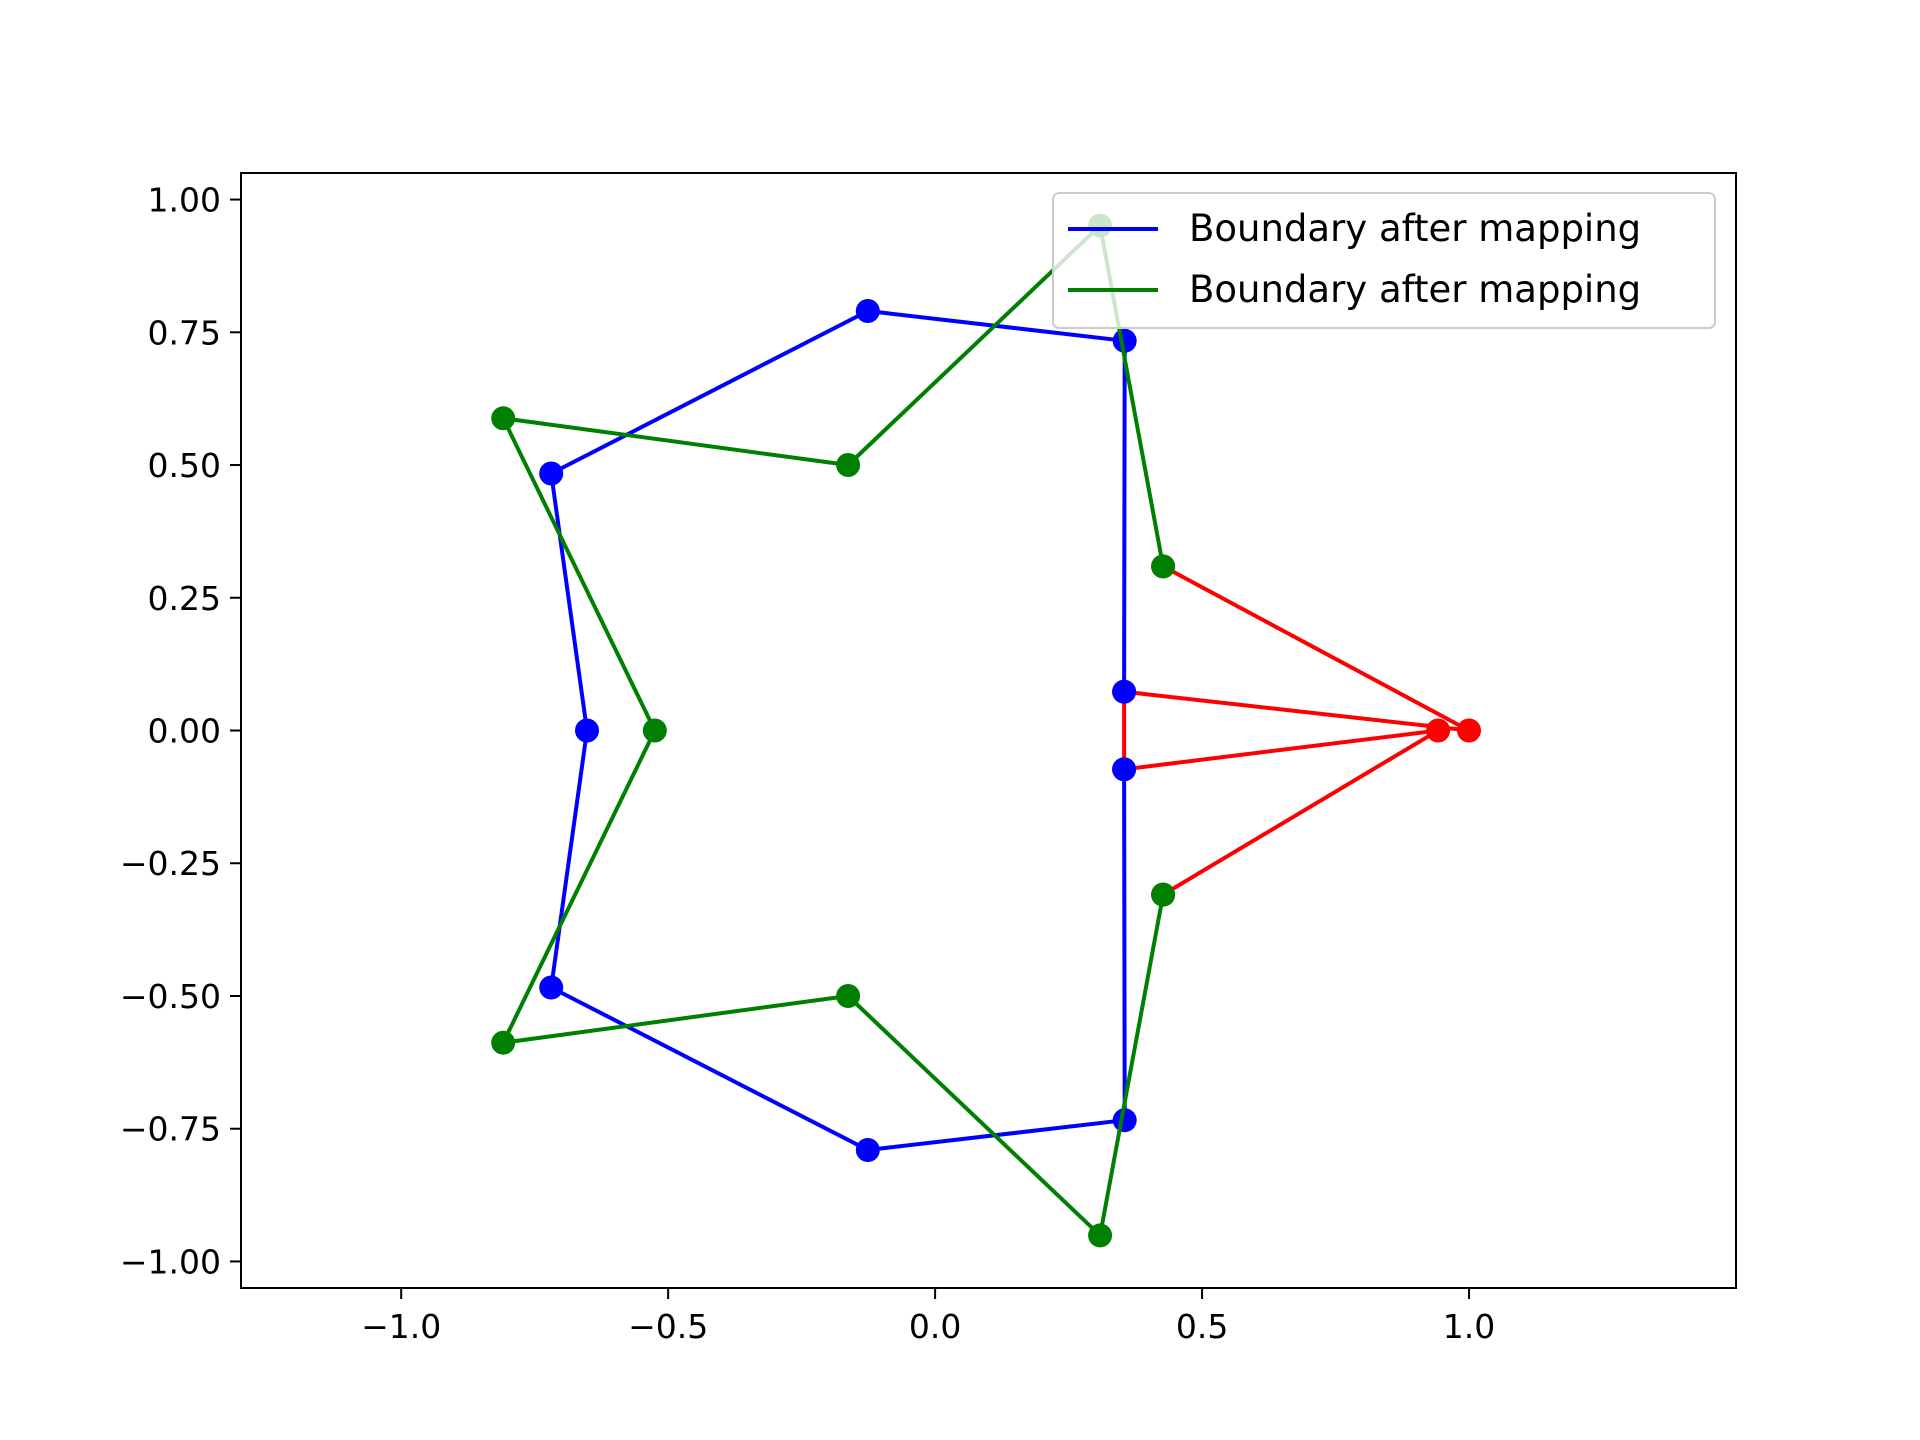 This screenshot has height=1440, width=1920. I want to click on x-tick-label: 1.0, so click(1469, 1326).